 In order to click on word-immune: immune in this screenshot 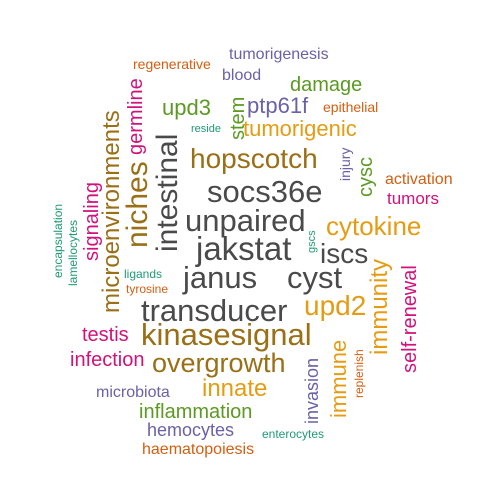, I will do `click(338, 378)`.